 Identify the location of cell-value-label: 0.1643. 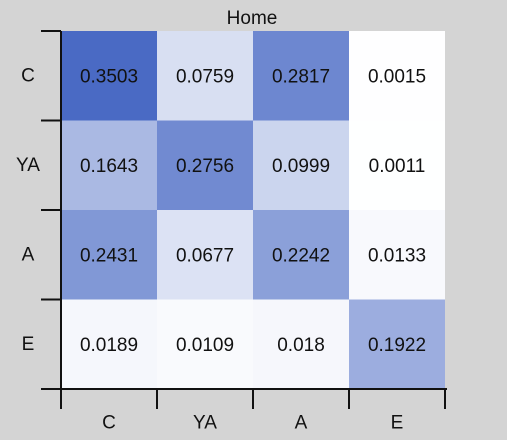
(109, 166).